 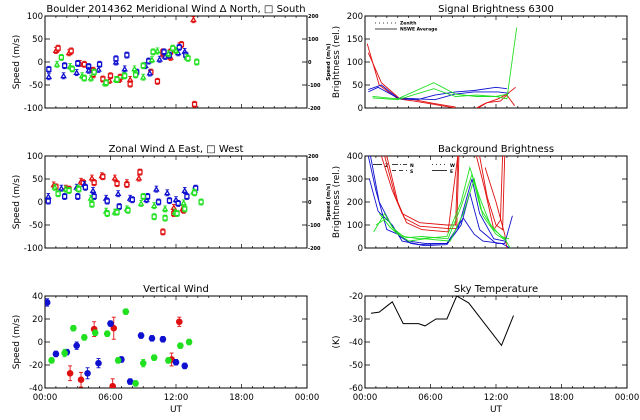 I want to click on y-tick-label: 0, so click(x=360, y=249).